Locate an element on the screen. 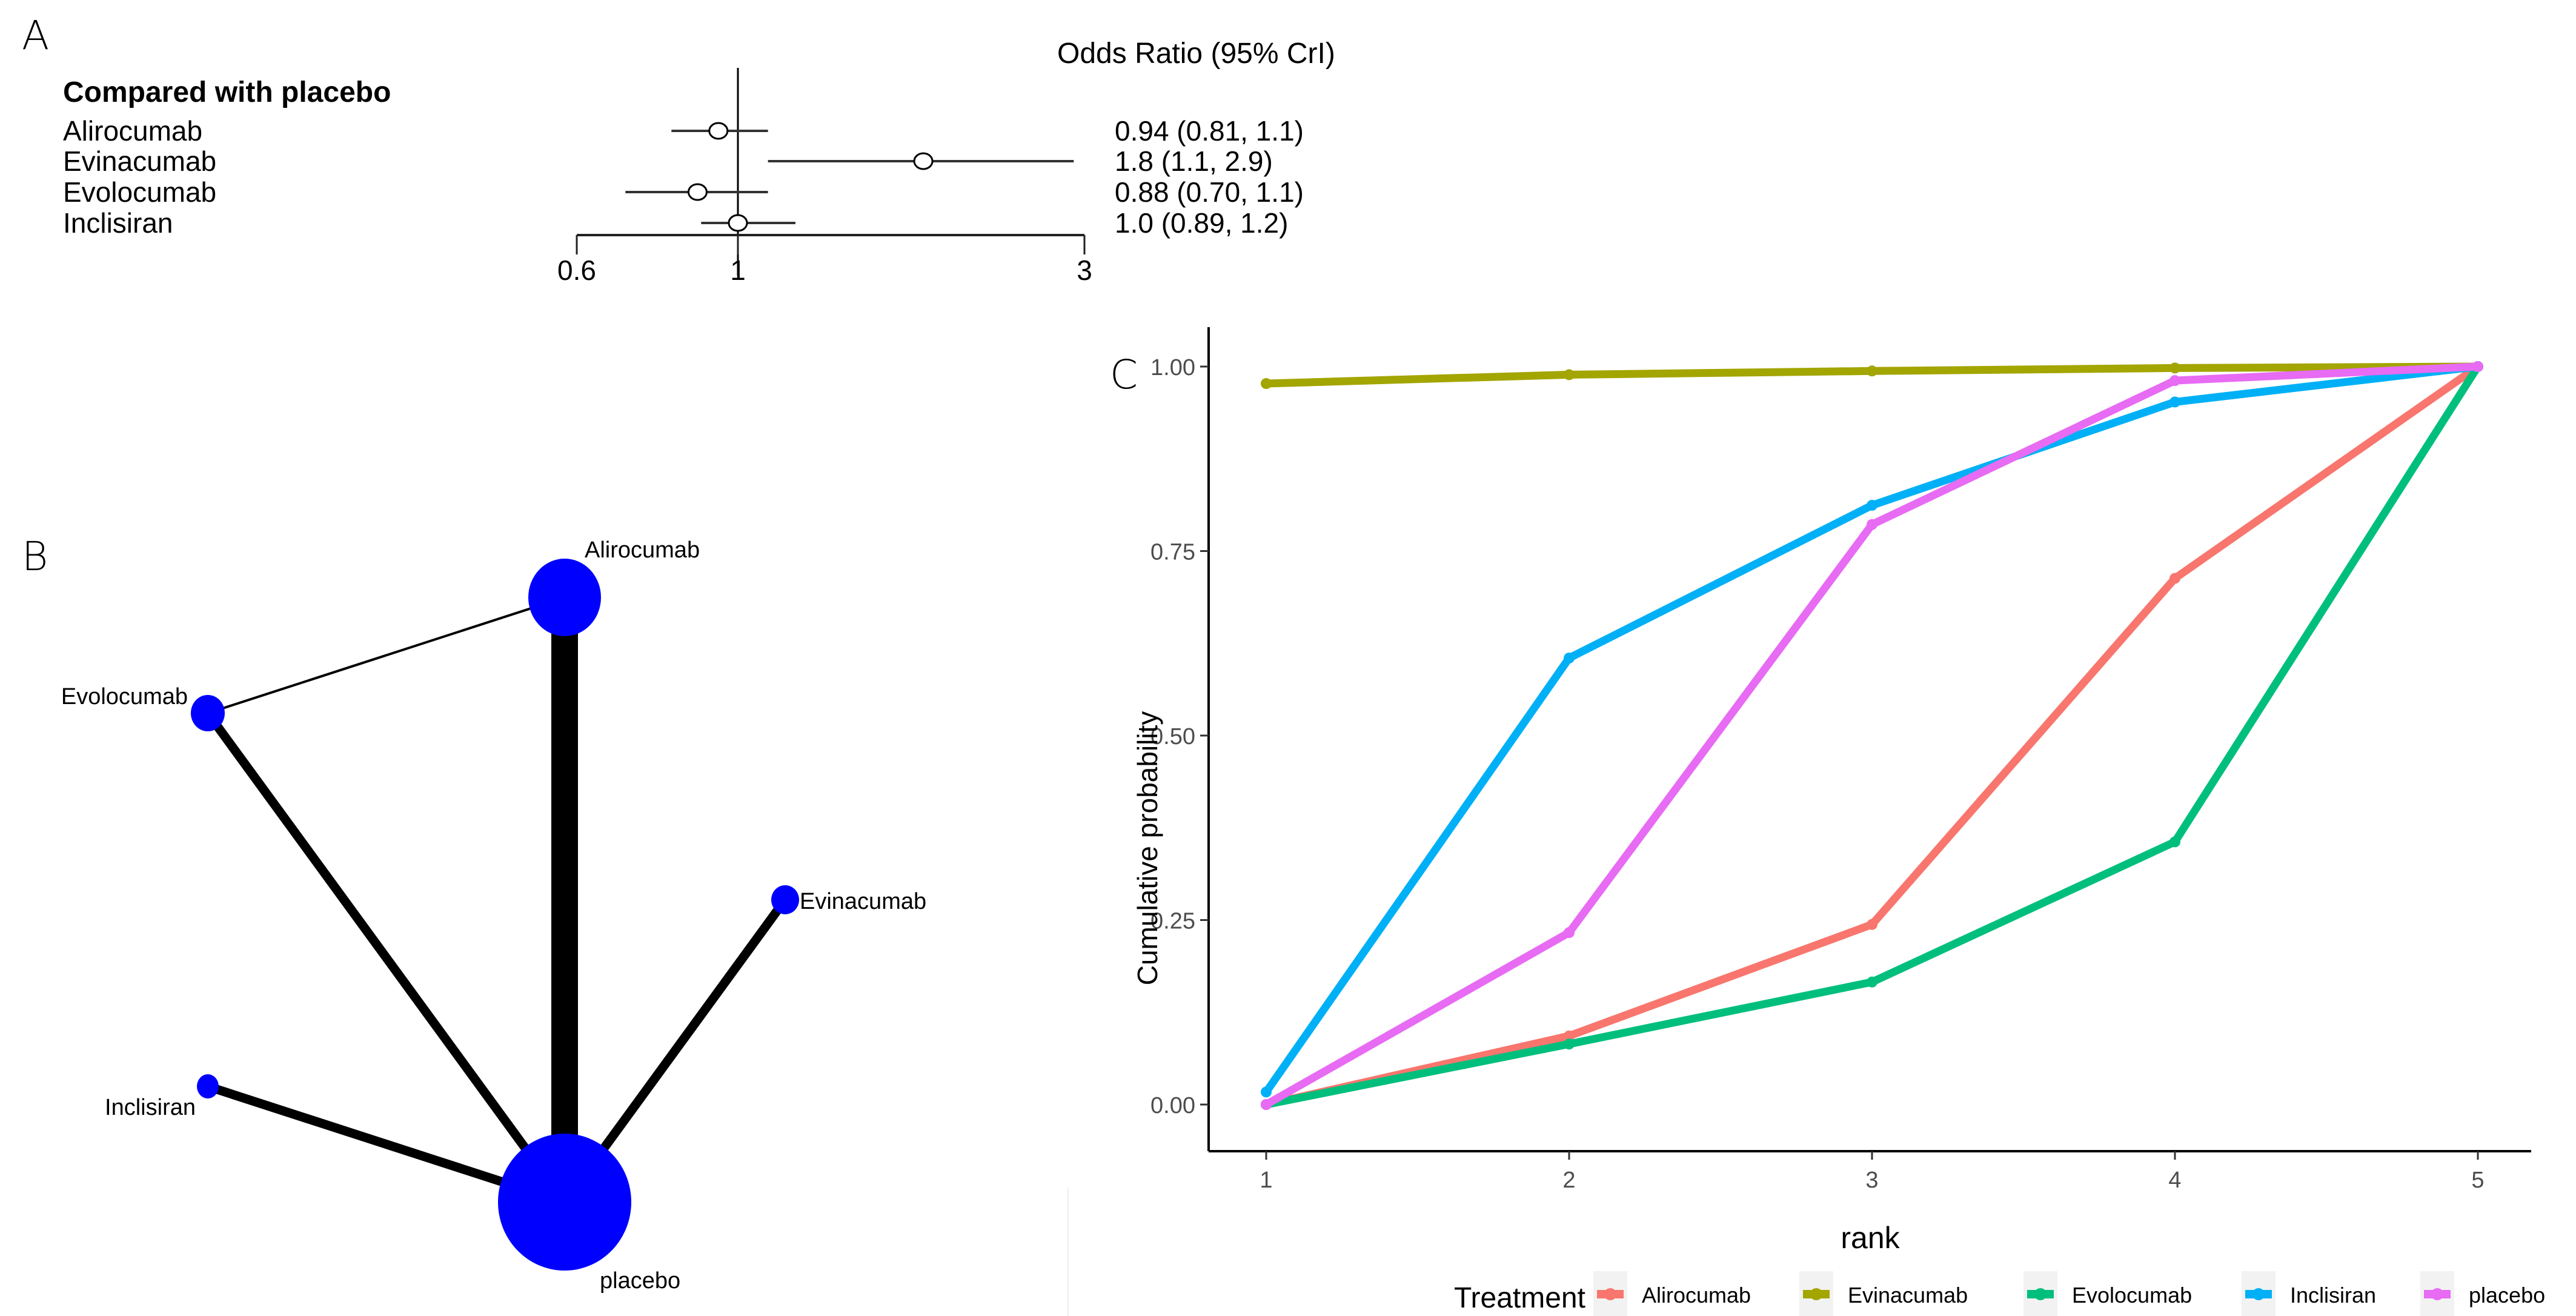 The image size is (2576, 1316). data-point-evolocumab-rank2 is located at coordinates (1569, 1044).